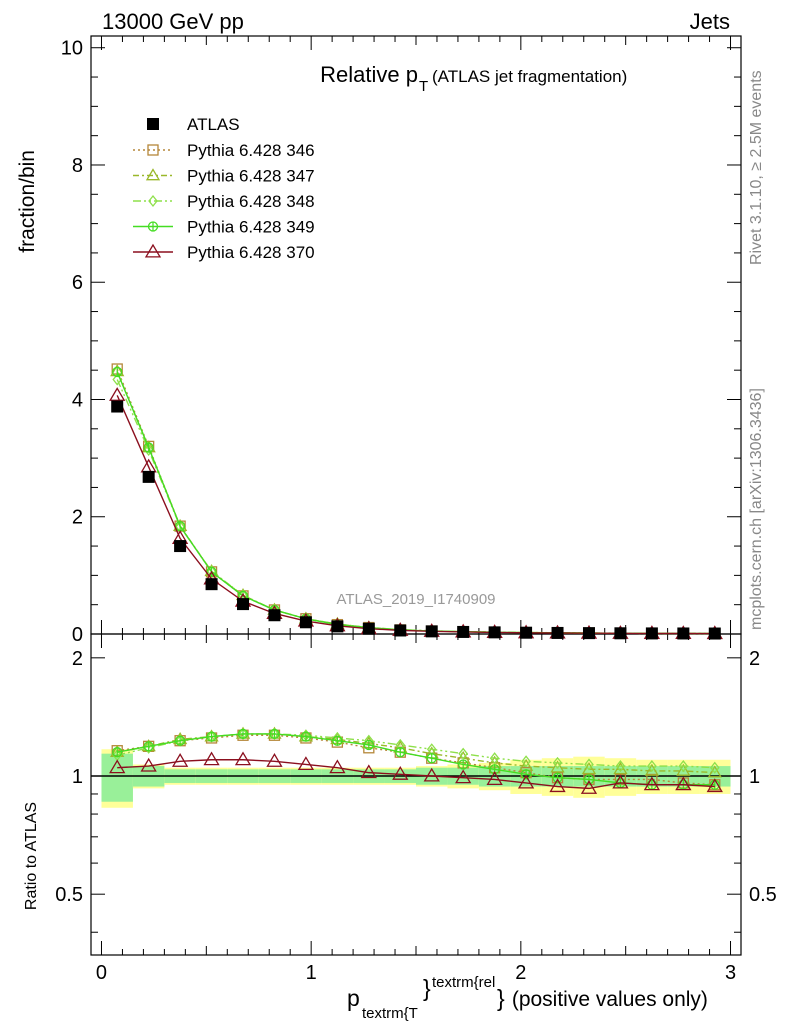  What do you see at coordinates (390, 1013) in the screenshot?
I see `x-label-subscript: textrm{T` at bounding box center [390, 1013].